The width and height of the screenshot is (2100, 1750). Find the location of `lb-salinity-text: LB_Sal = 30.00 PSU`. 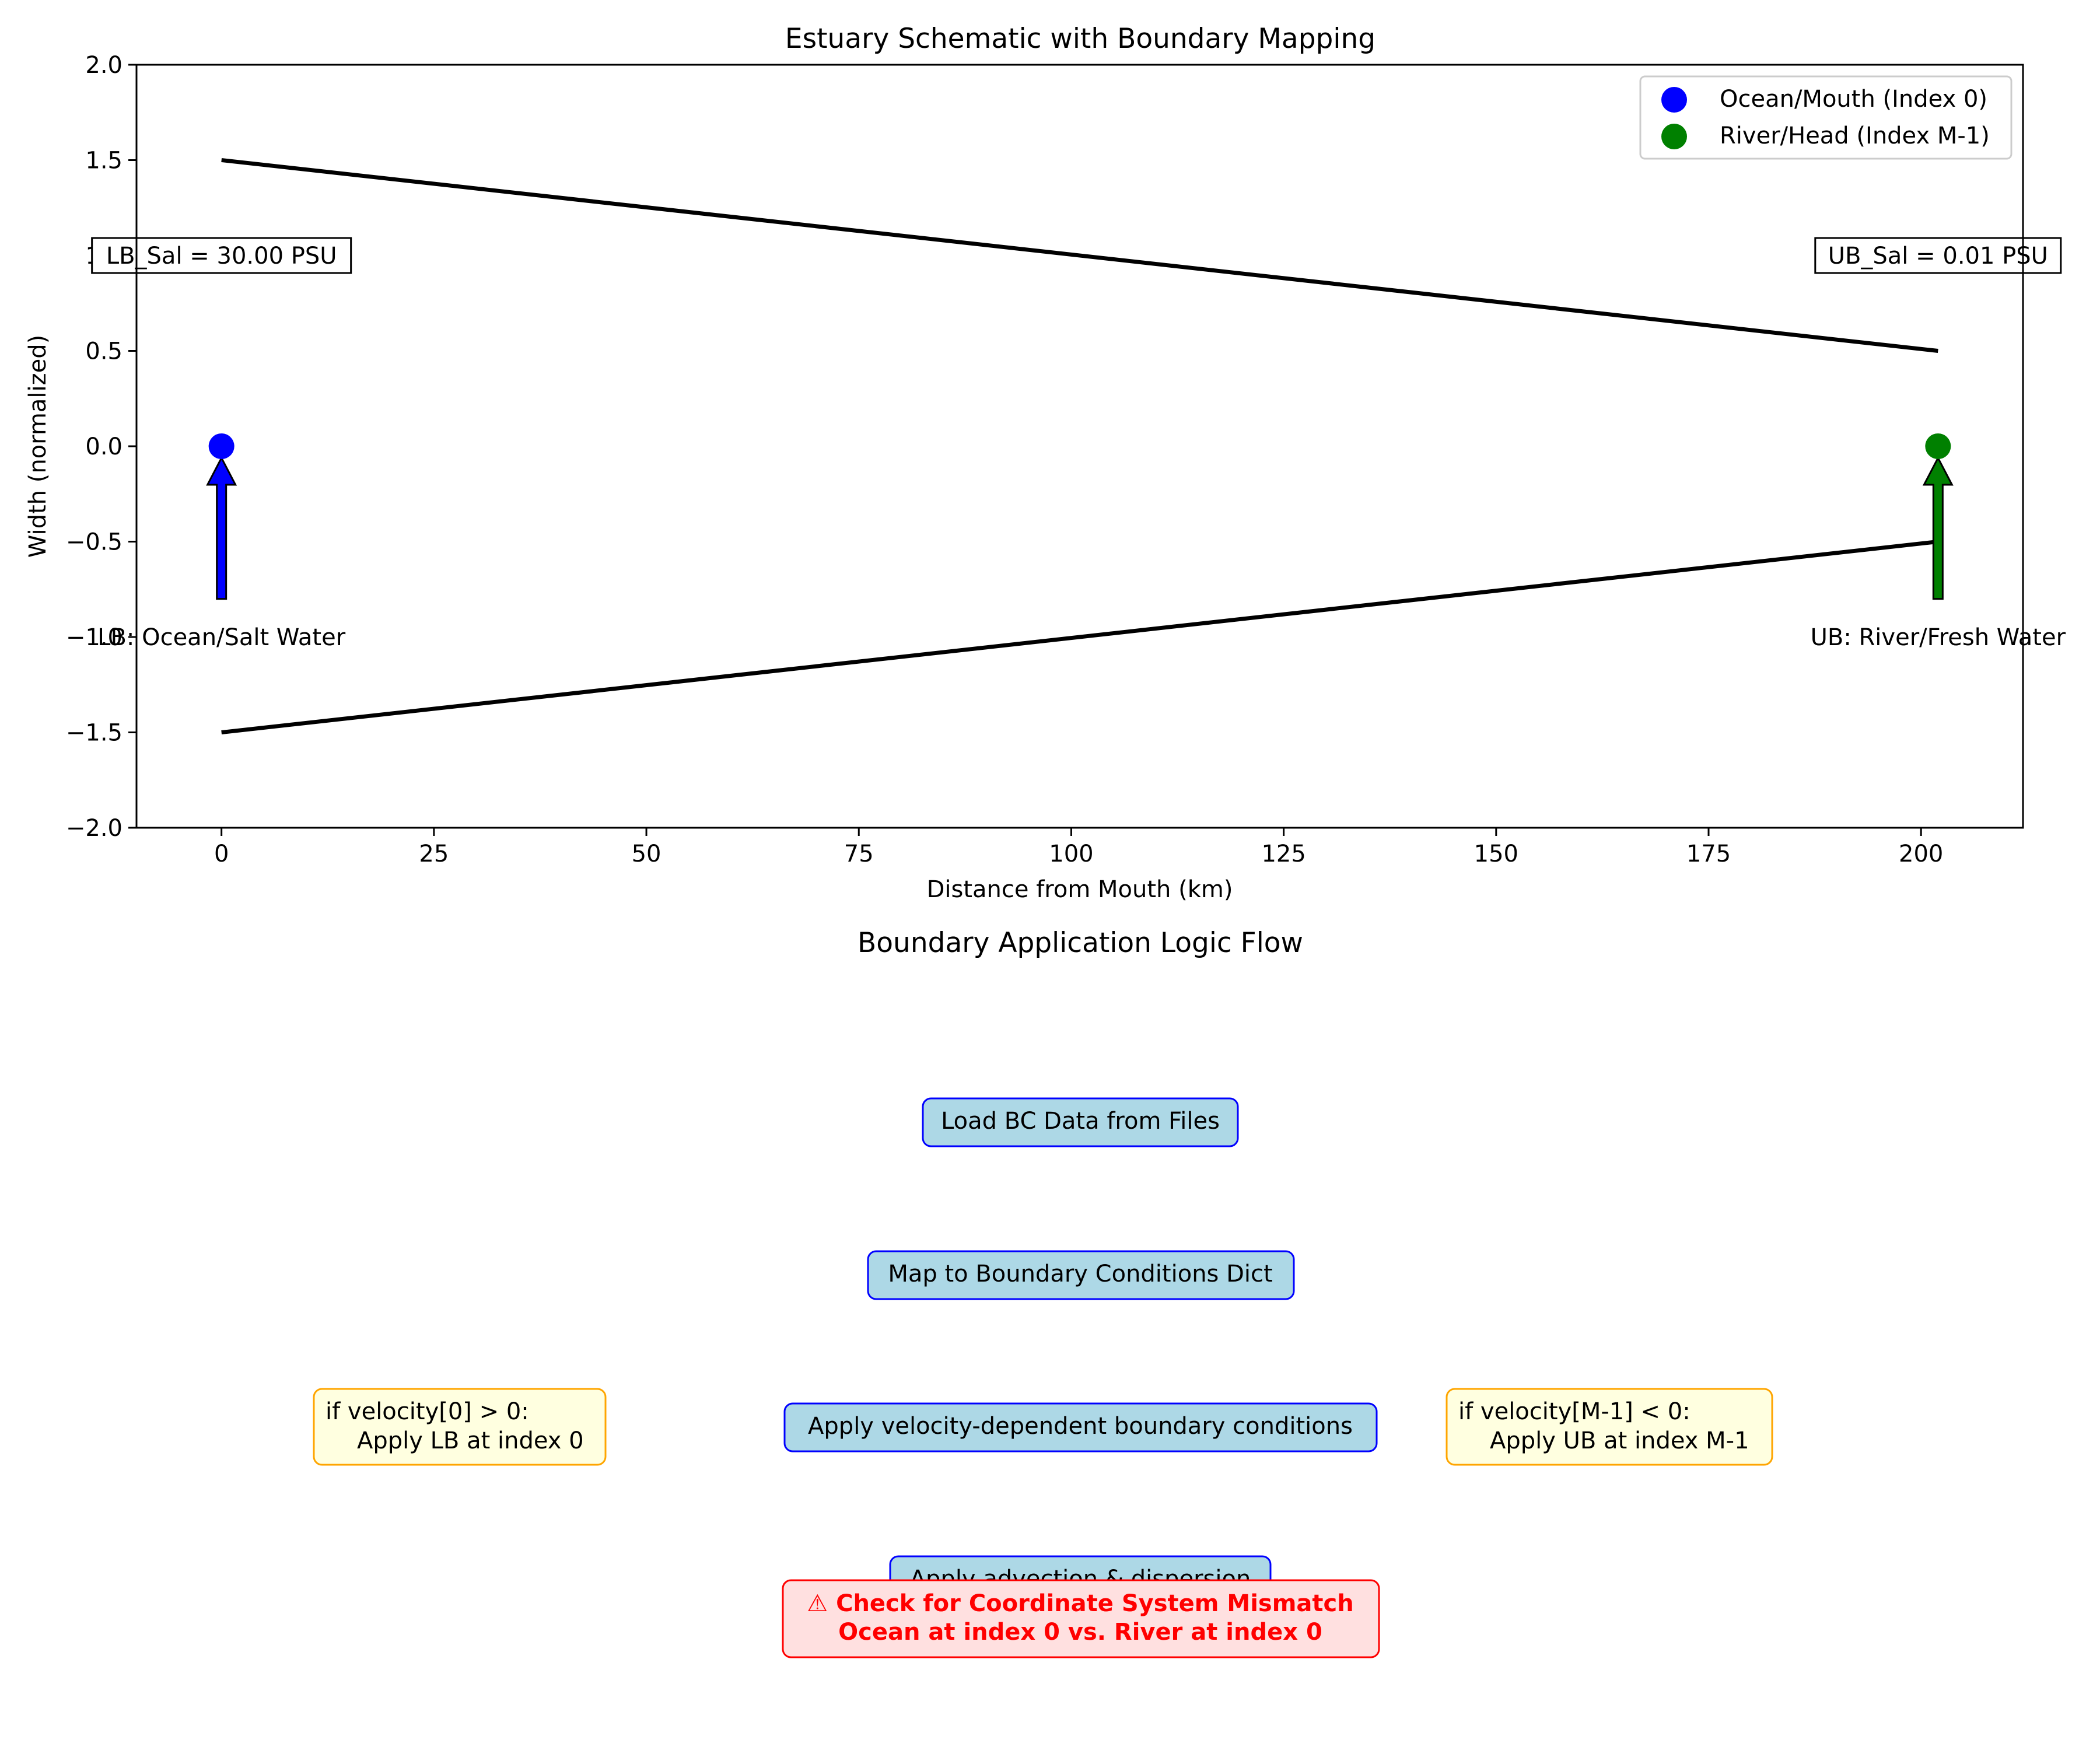

lb-salinity-text: LB_Sal = 30.00 PSU is located at coordinates (221, 256).